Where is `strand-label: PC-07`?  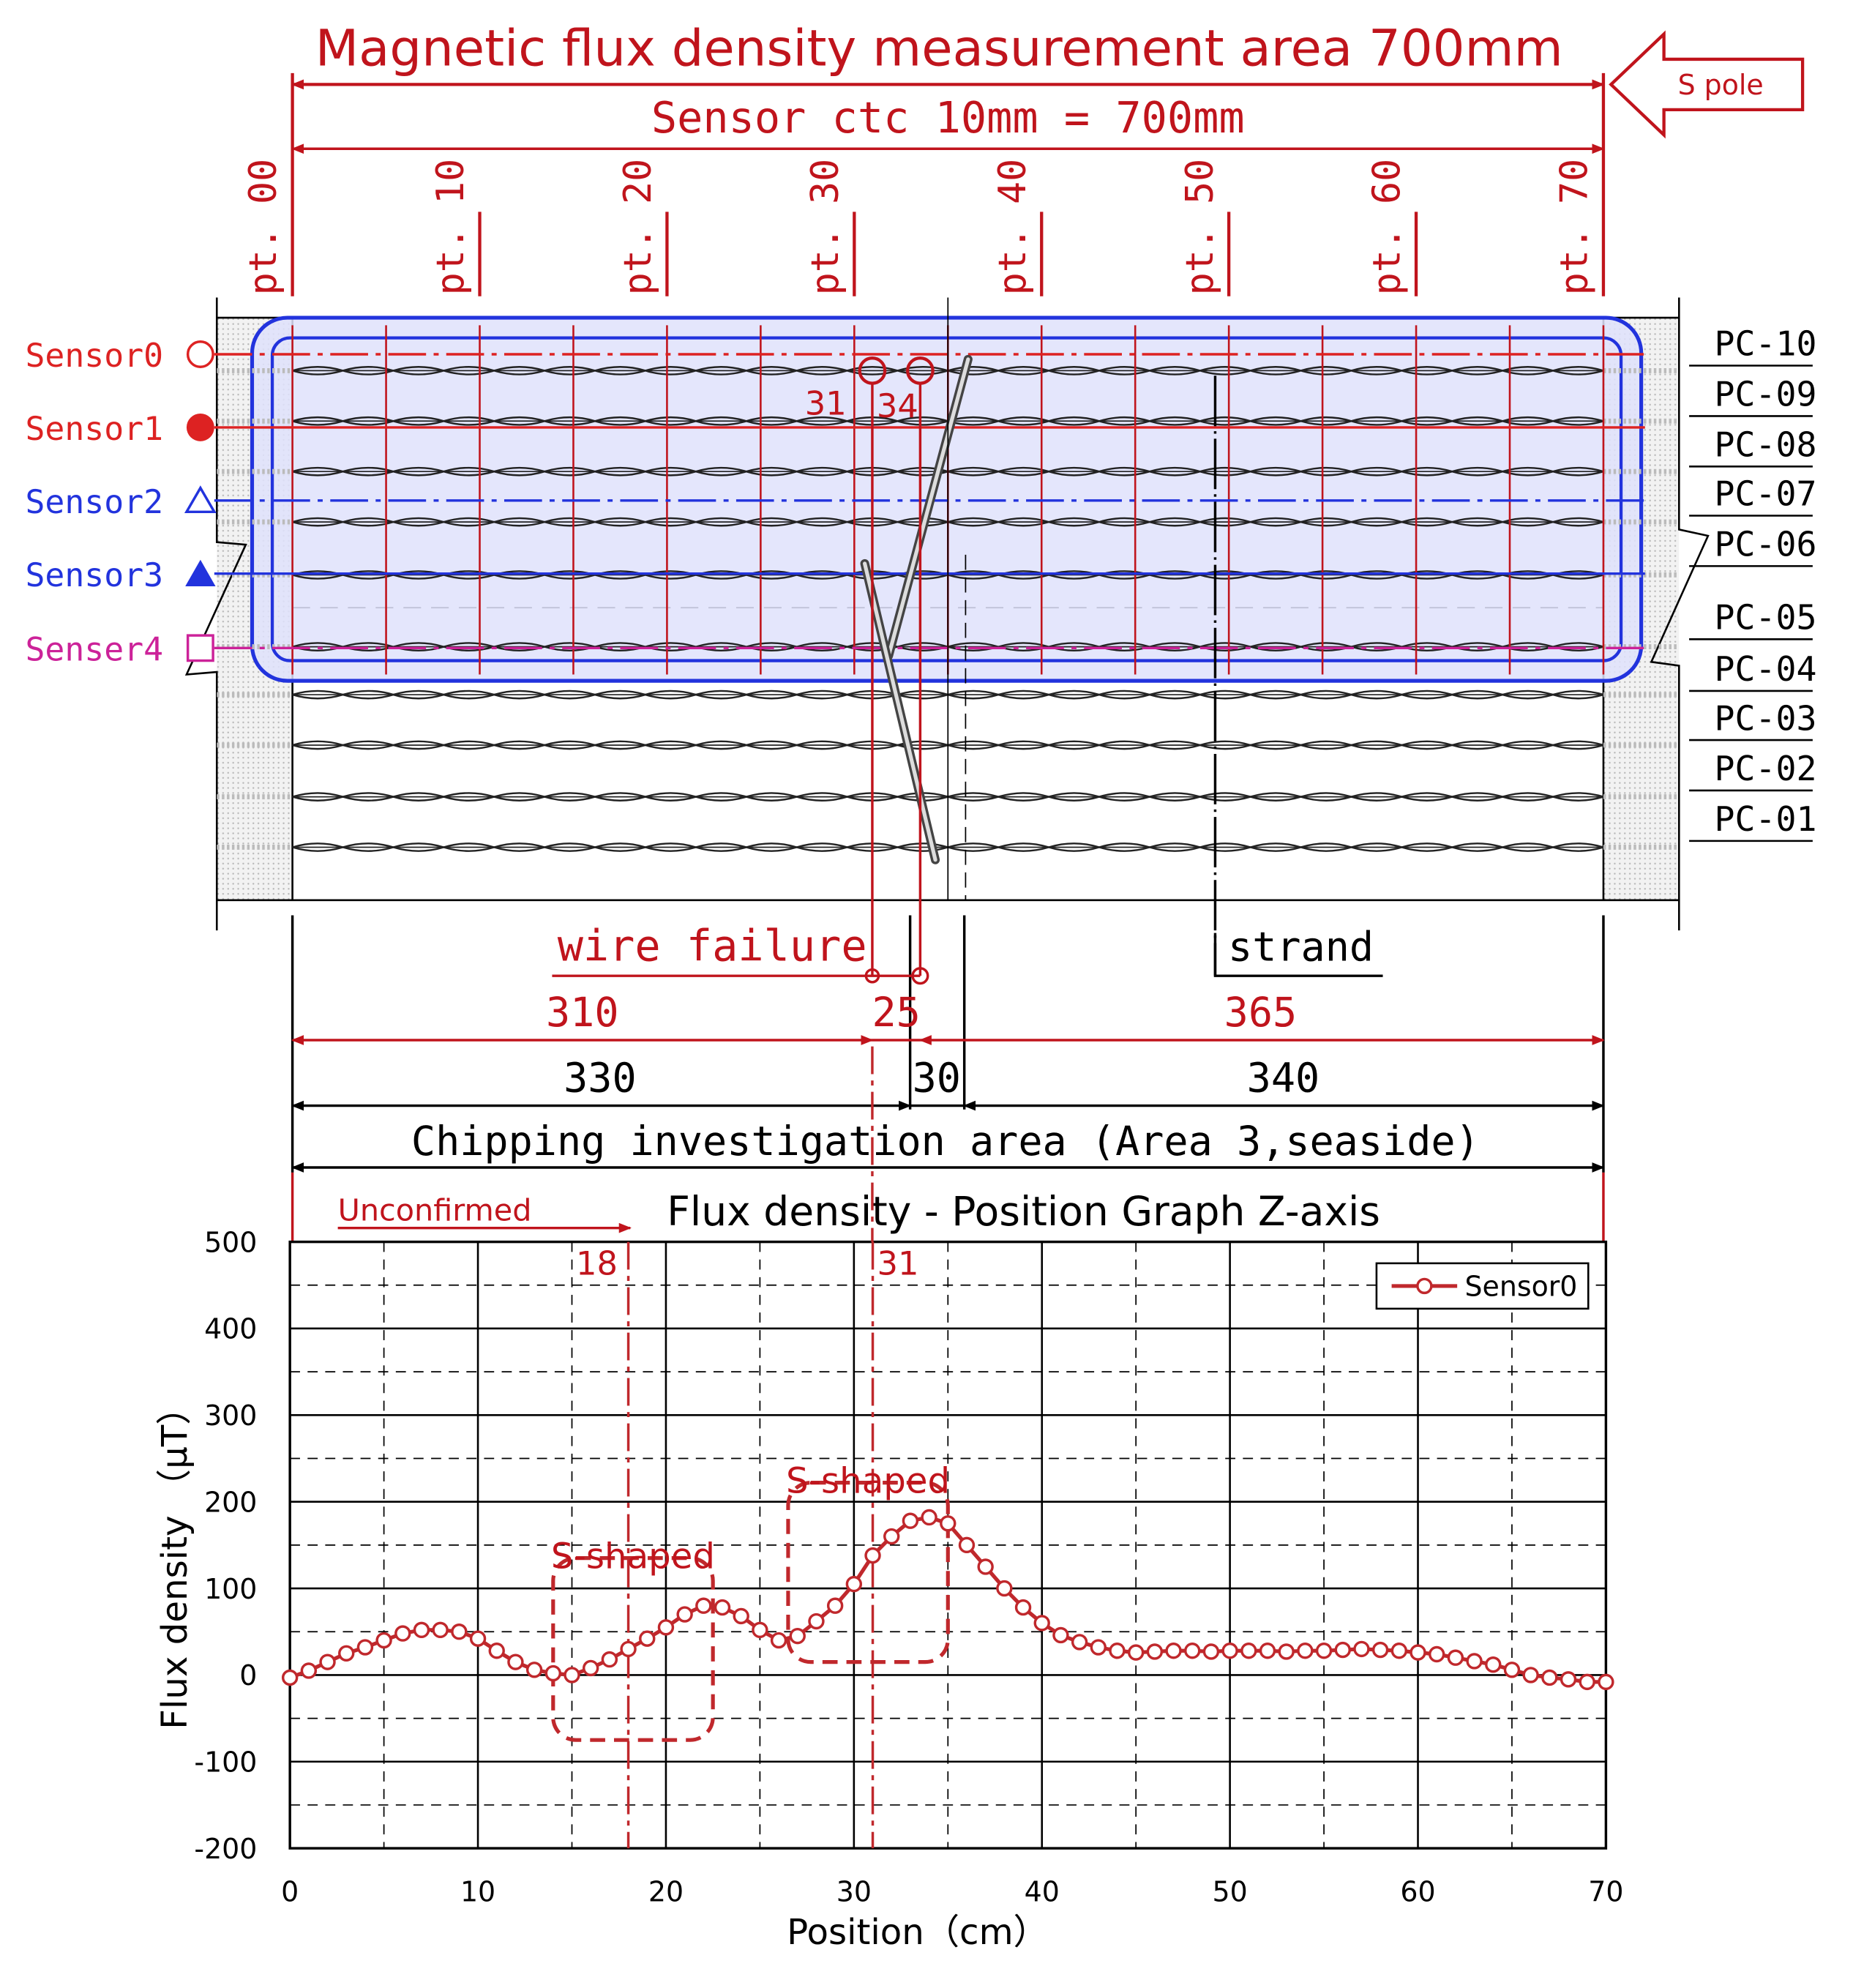
strand-label: PC-07 is located at coordinates (1766, 494).